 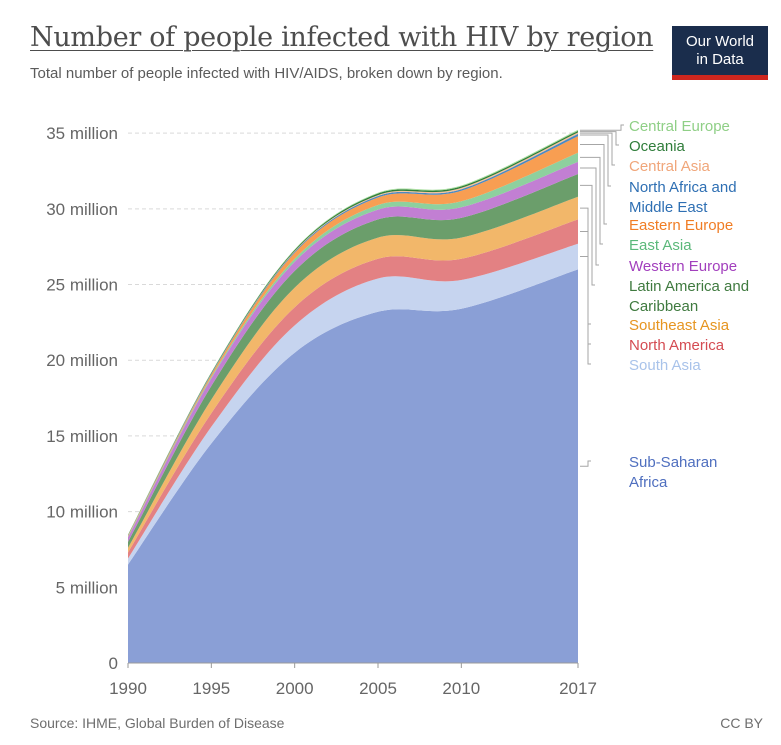 I want to click on legend-label-north-africa-and-middle-east: North Africa and, so click(x=683, y=187).